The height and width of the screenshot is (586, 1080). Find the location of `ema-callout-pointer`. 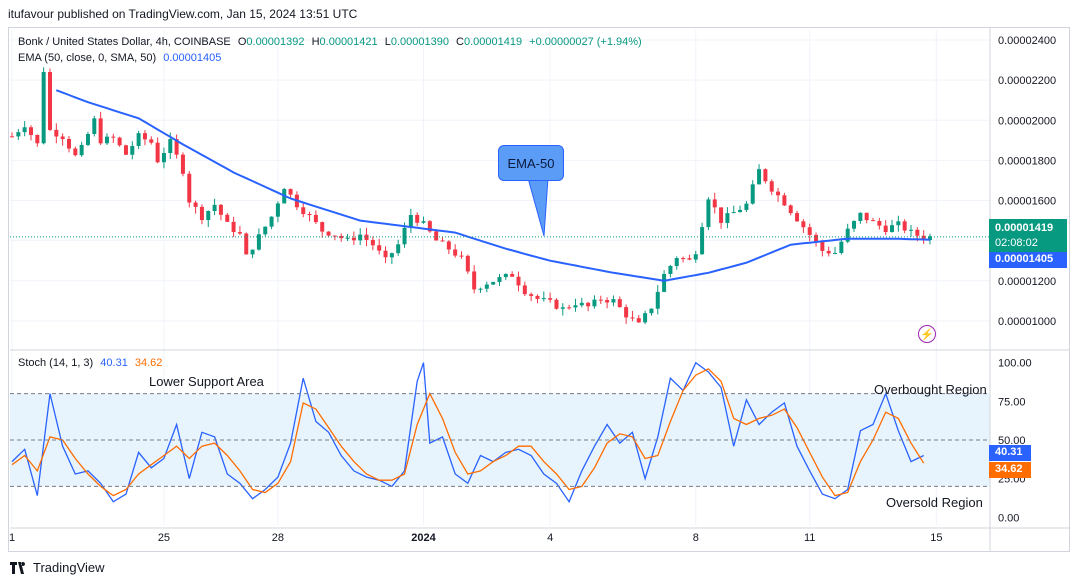

ema-callout-pointer is located at coordinates (538, 207).